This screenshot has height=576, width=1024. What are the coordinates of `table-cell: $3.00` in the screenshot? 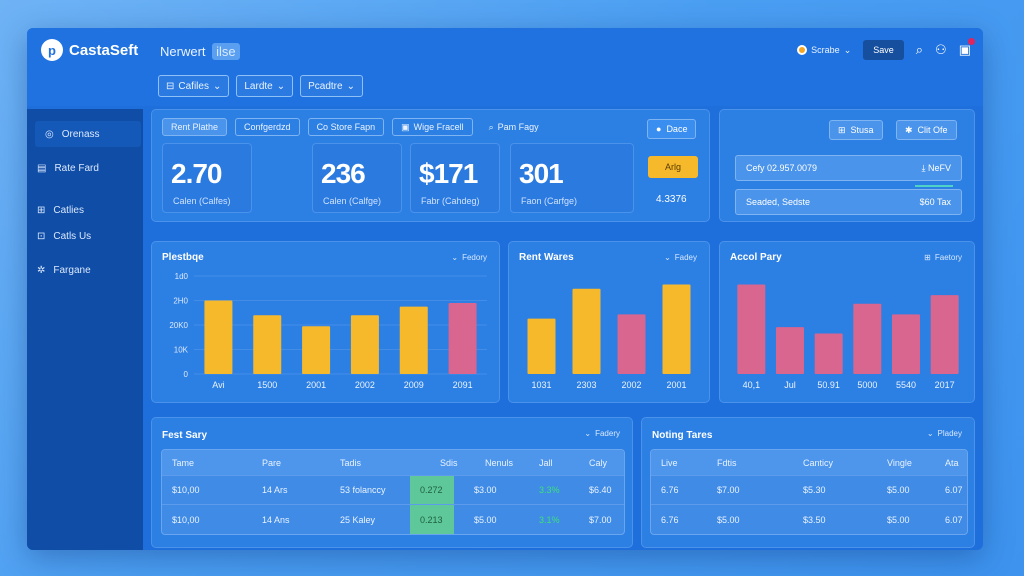 It's located at (485, 490).